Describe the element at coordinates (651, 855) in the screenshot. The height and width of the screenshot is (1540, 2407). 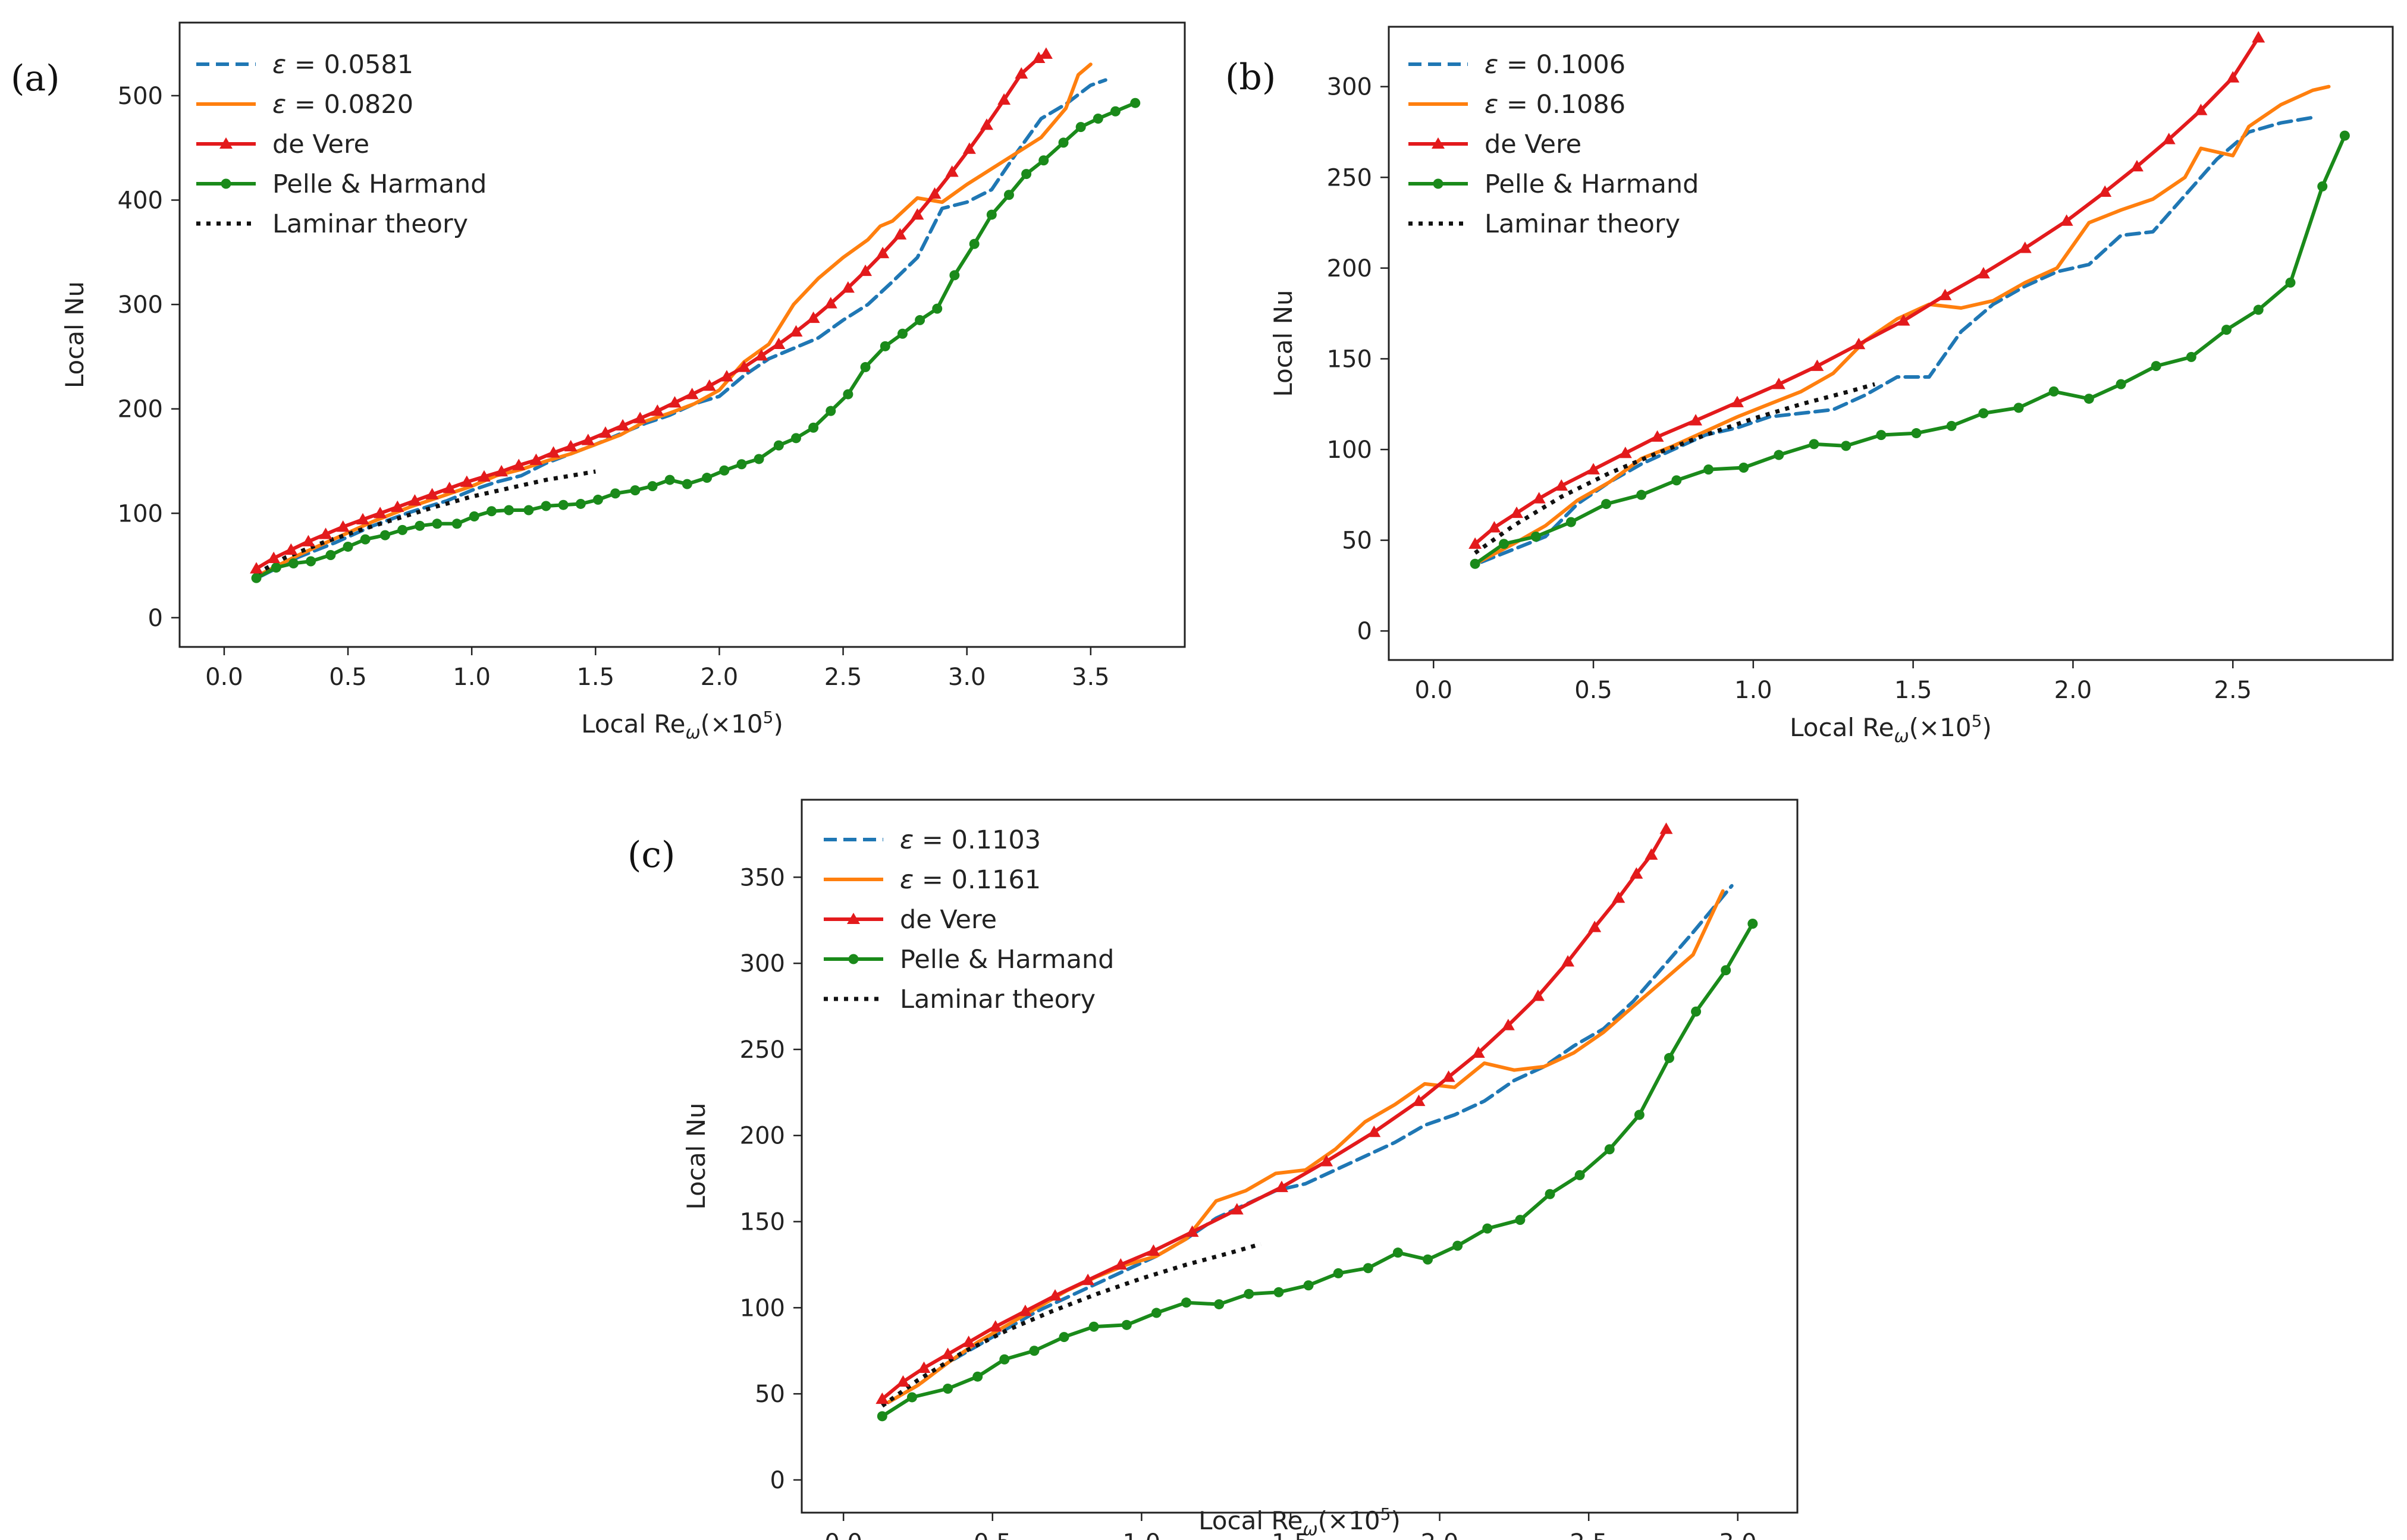
I see `panel-label: (c)` at that location.